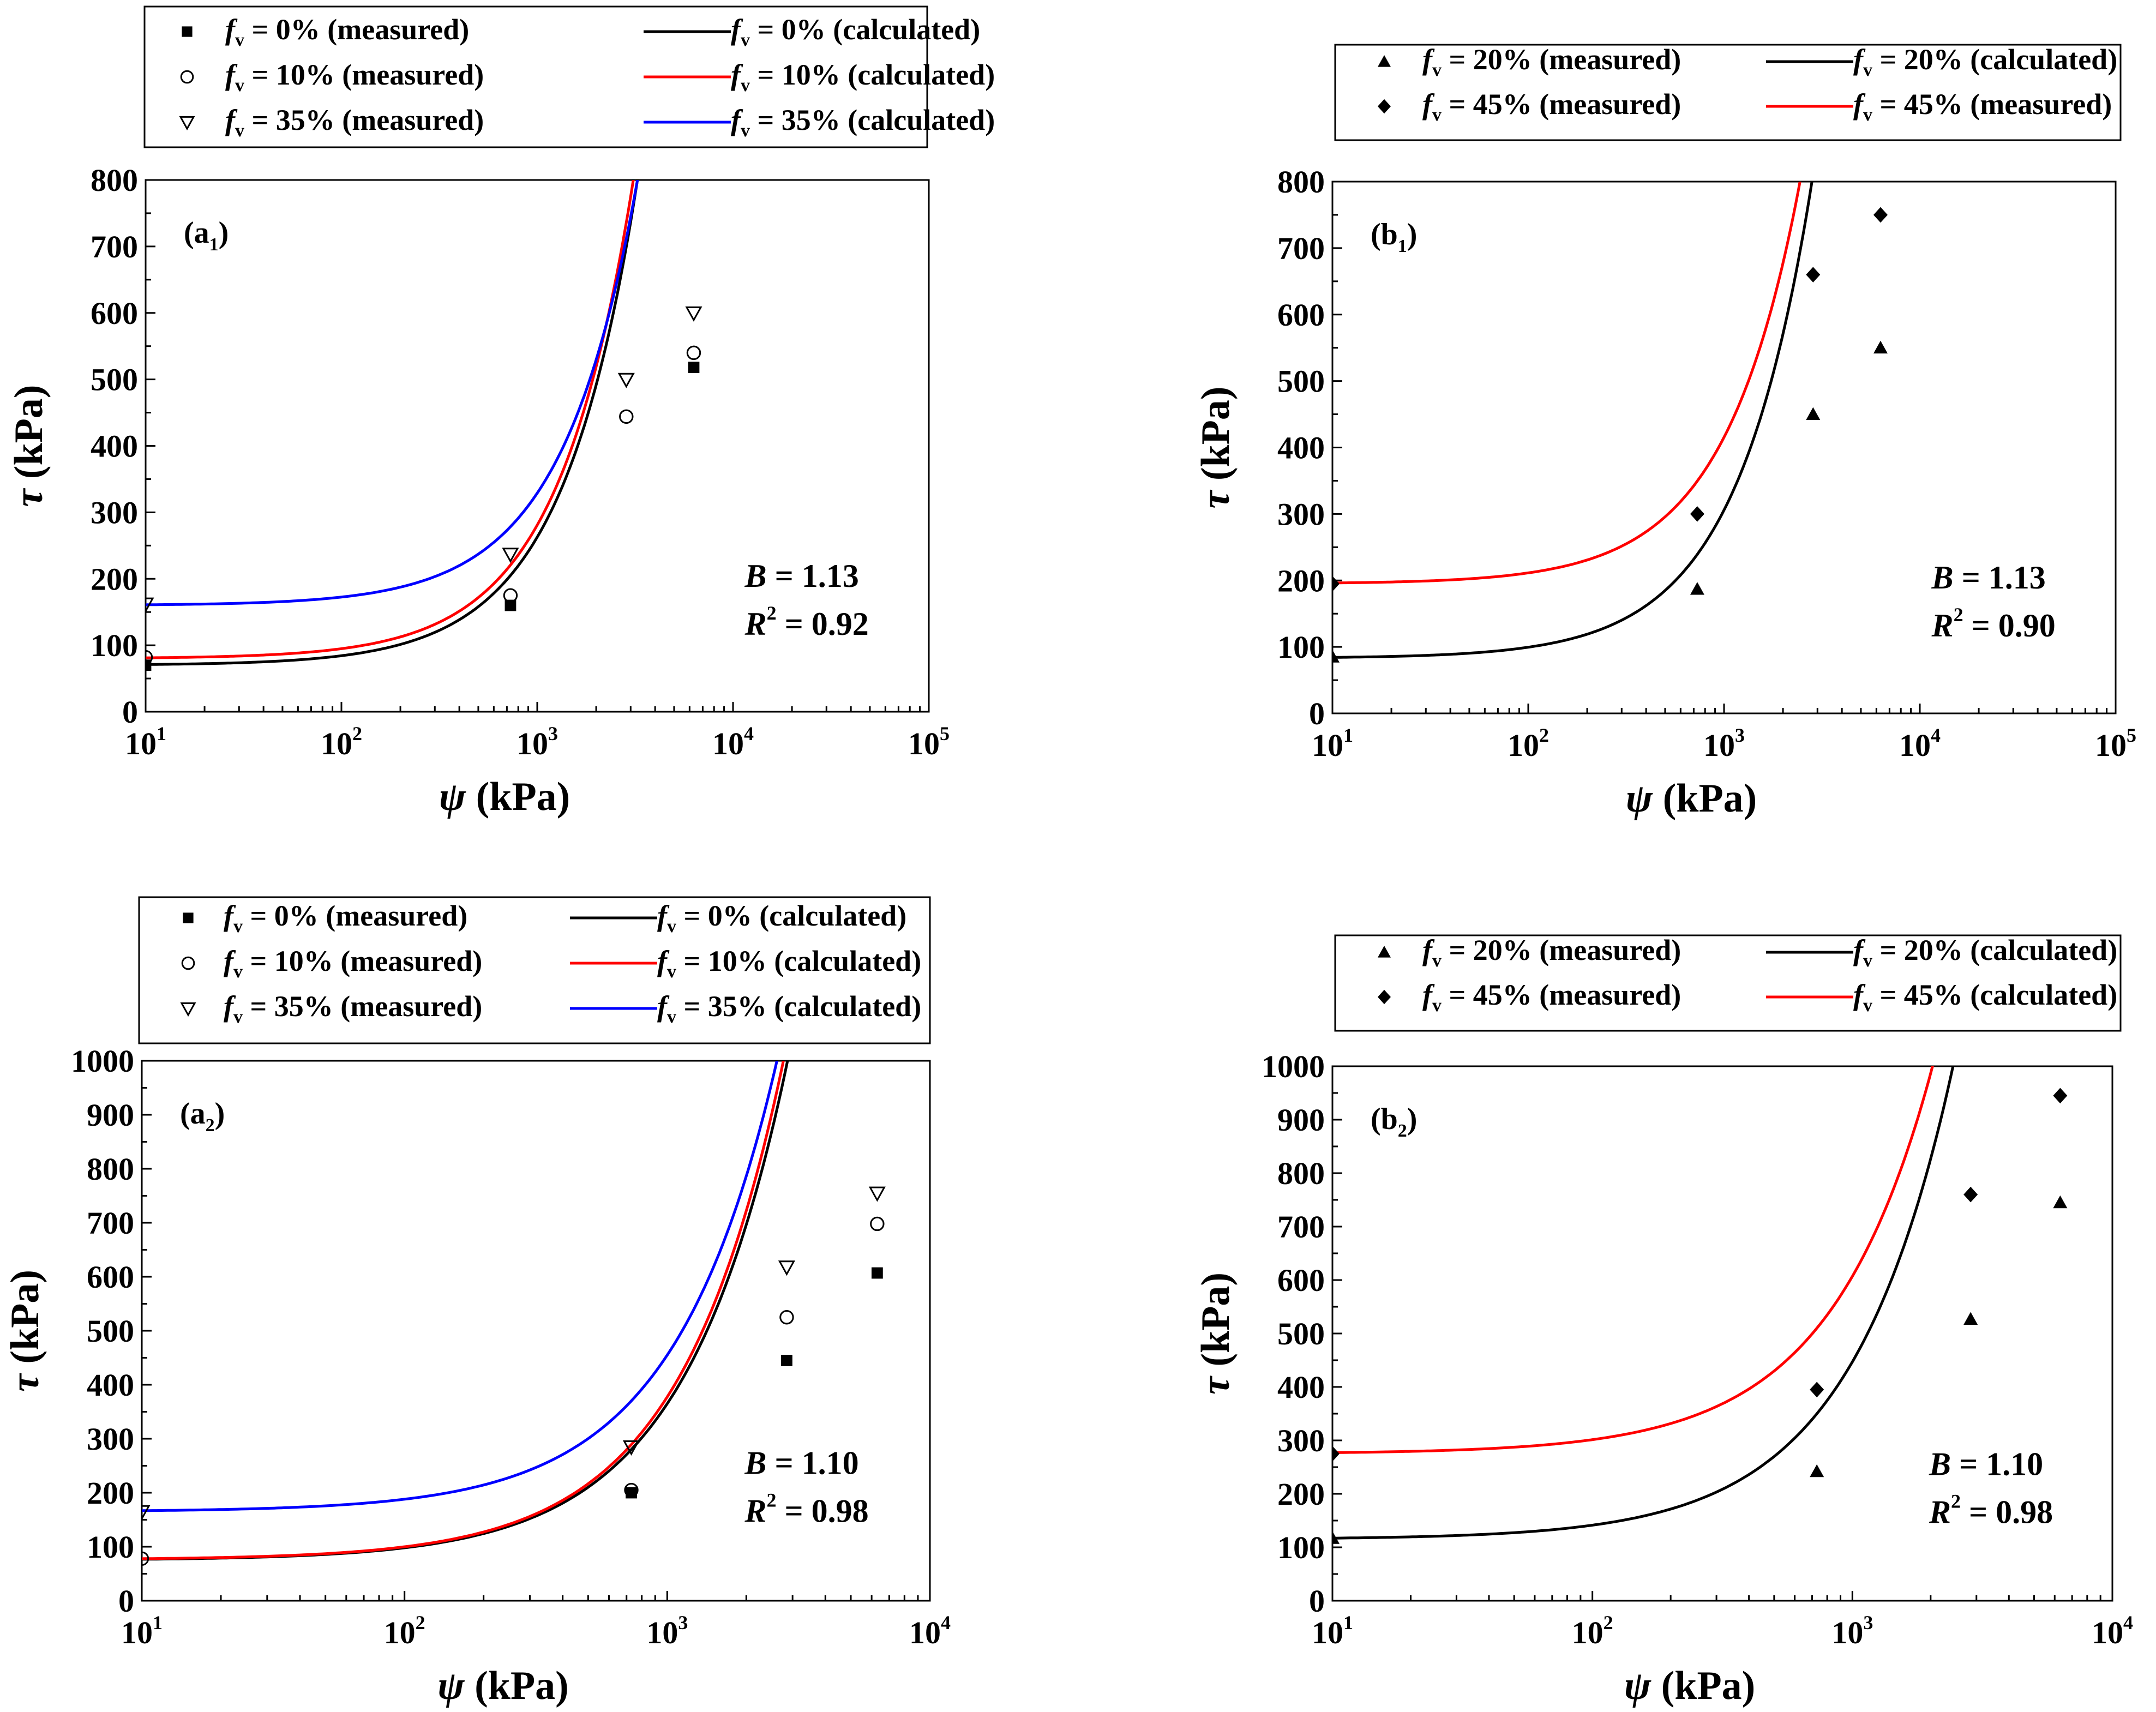  I want to click on panel-label: (b1), so click(1394, 237).